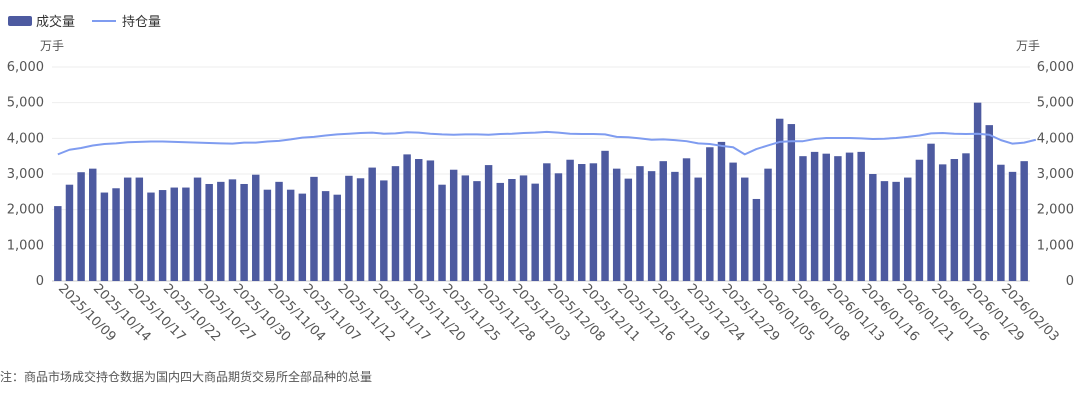  I want to click on left-y-tick-labels: 0 1,000 2,000 3,000 4,000 5,000 6,000, so click(25, 174).